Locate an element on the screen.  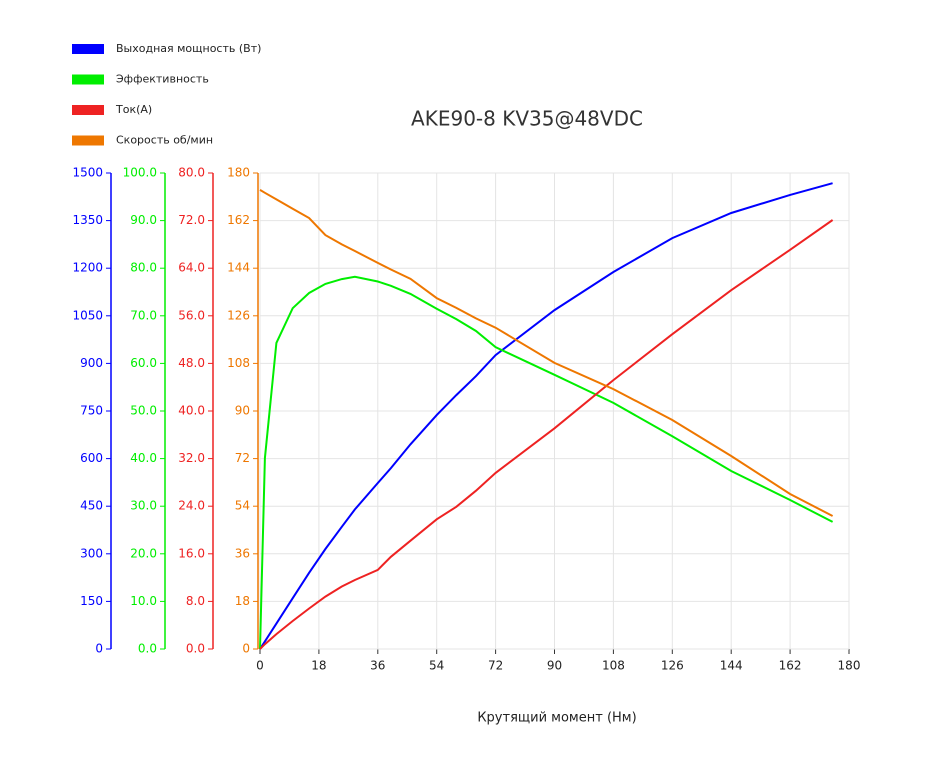
y-tick-label: 30.0 is located at coordinates (143, 506).